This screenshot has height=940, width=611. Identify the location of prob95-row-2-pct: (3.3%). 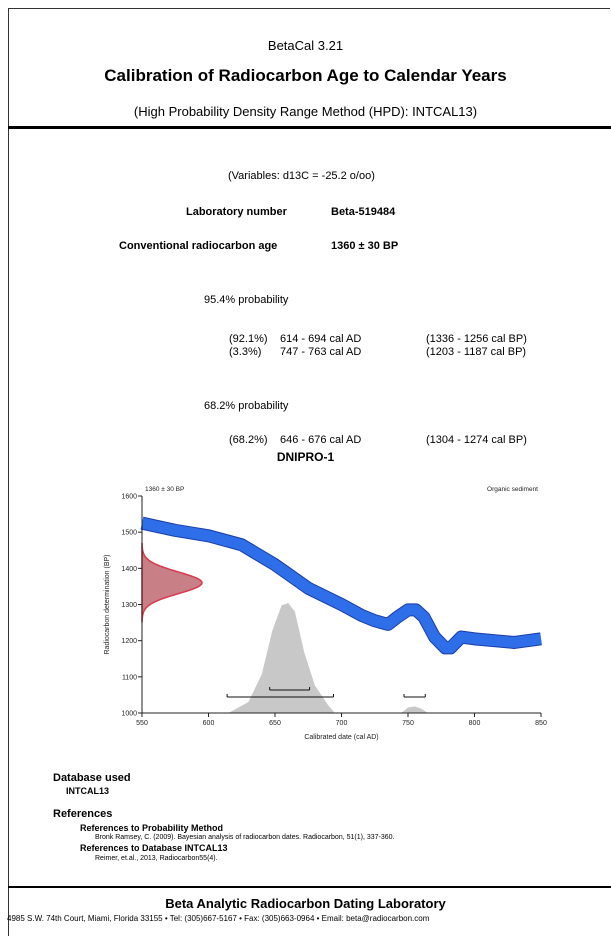
(245, 352).